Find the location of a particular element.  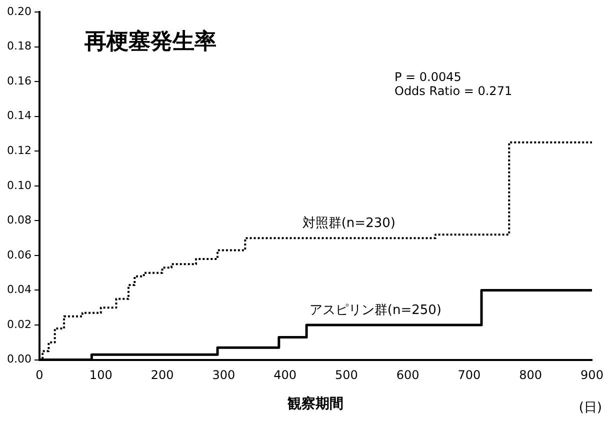

y-tick-label: 0.00 is located at coordinates (19, 359).